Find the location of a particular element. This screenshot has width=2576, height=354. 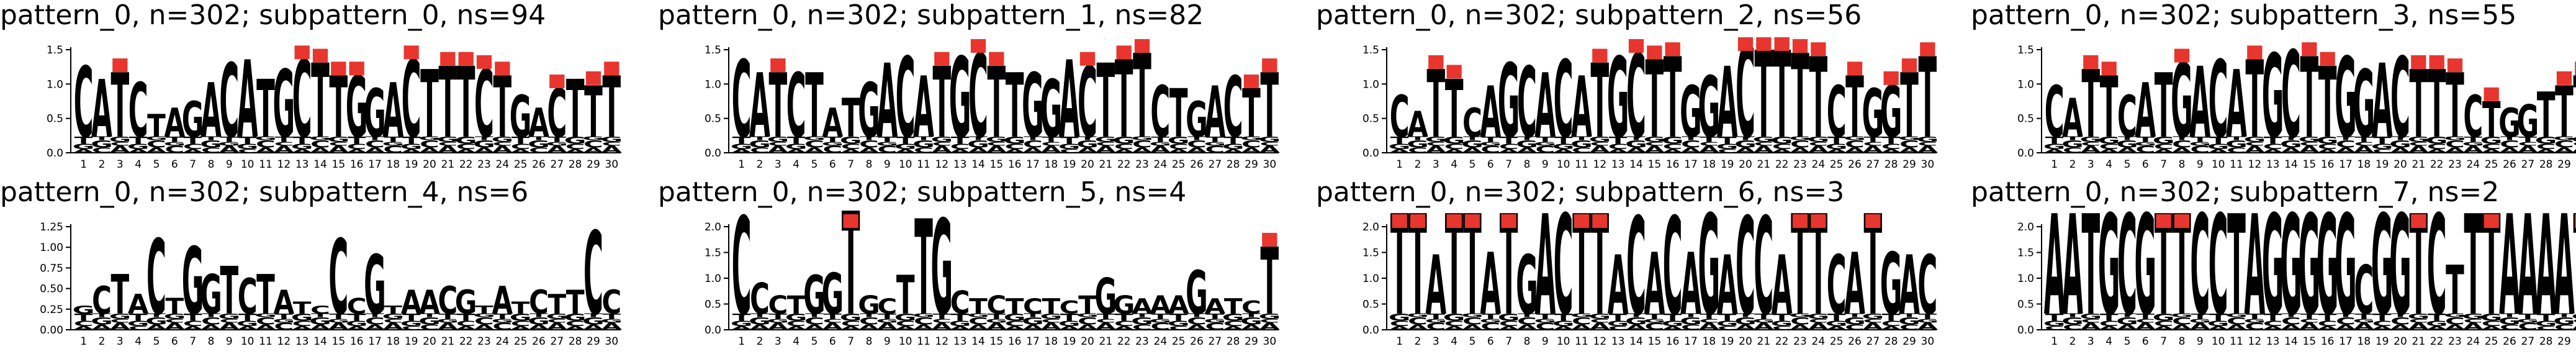

x-tick-label: 22 is located at coordinates (2437, 164).